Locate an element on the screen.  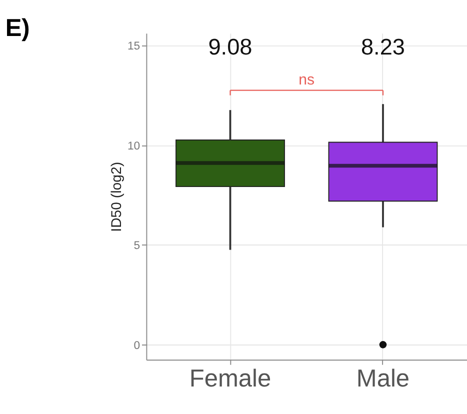
y-tick-label: 10 is located at coordinates (134, 146).